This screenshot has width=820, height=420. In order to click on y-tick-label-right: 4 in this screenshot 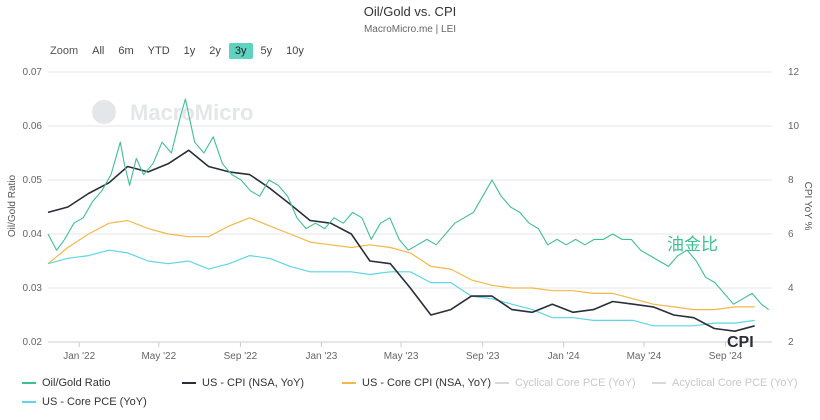, I will do `click(791, 288)`.